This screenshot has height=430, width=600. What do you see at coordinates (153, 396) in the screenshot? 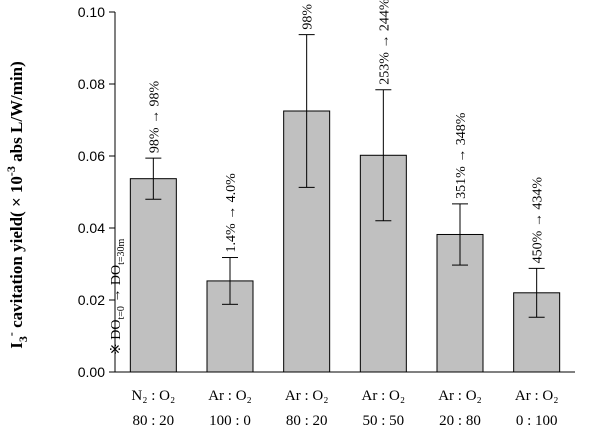
I see `category-gas-label: N₂ : O₂` at bounding box center [153, 396].